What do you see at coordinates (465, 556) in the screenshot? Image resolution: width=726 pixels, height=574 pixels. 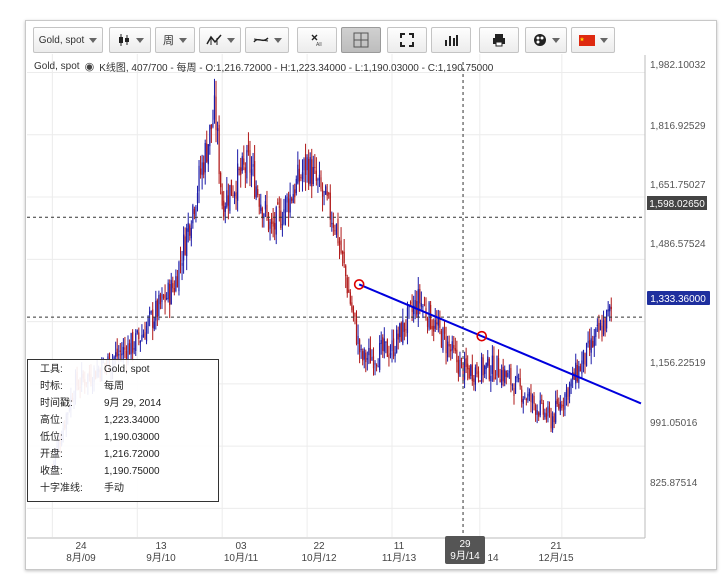 I see `crosshair-month: 9月/14` at bounding box center [465, 556].